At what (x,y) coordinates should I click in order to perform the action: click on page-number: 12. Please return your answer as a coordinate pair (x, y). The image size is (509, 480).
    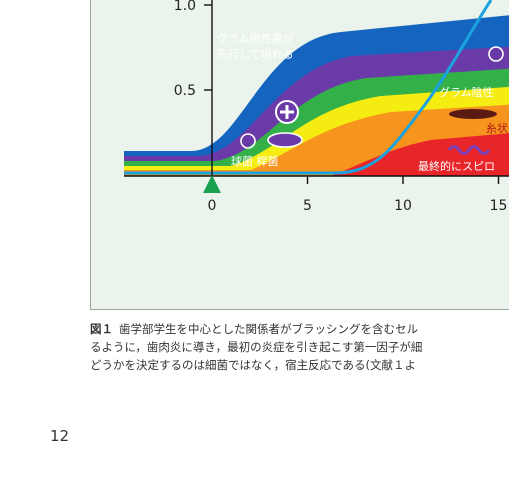
    Looking at the image, I should click on (60, 436).